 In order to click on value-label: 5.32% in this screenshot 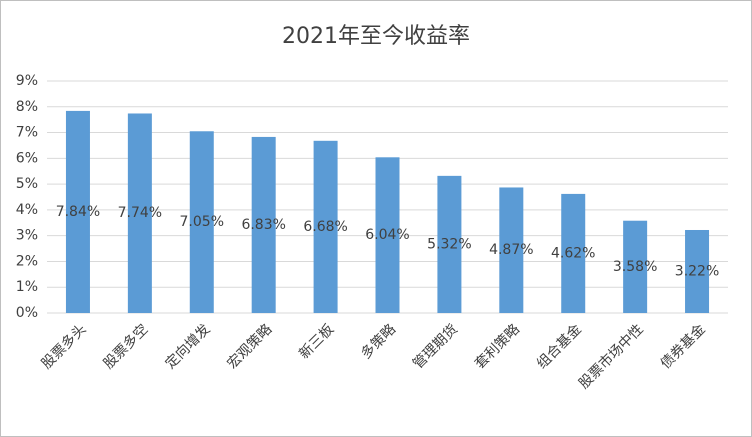, I will do `click(449, 244)`.